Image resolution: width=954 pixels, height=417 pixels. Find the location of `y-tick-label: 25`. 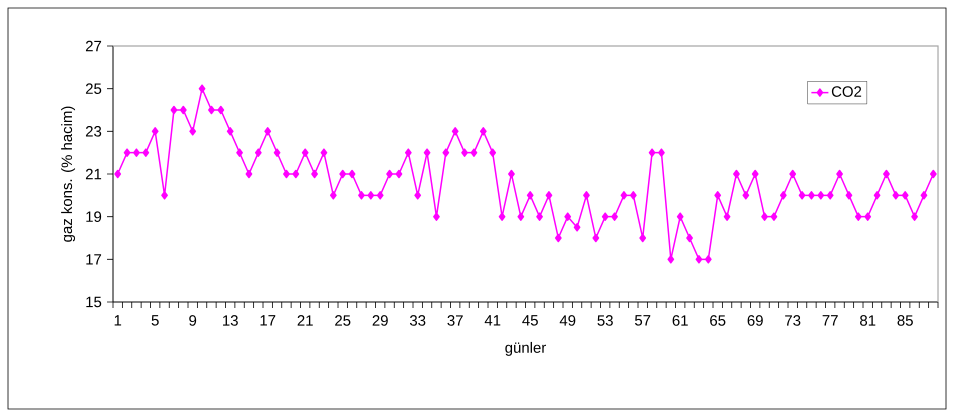

y-tick-label: 25 is located at coordinates (94, 88).